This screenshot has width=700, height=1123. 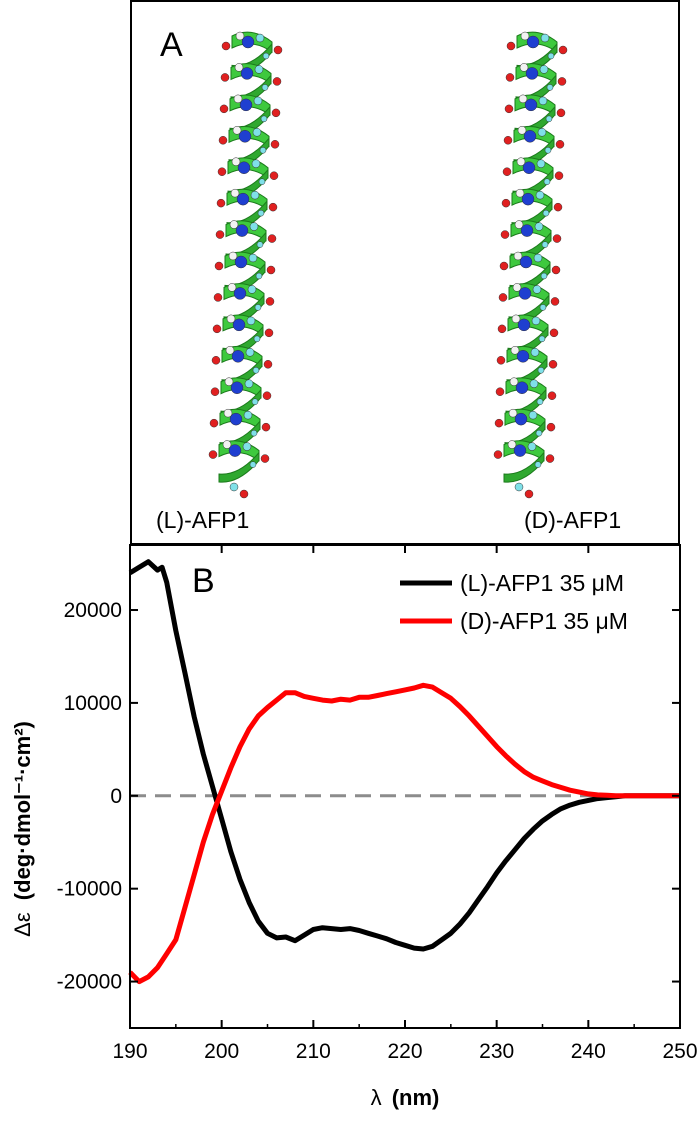 I want to click on legend-label: (D)-AFP1 35 μM, so click(x=544, y=621).